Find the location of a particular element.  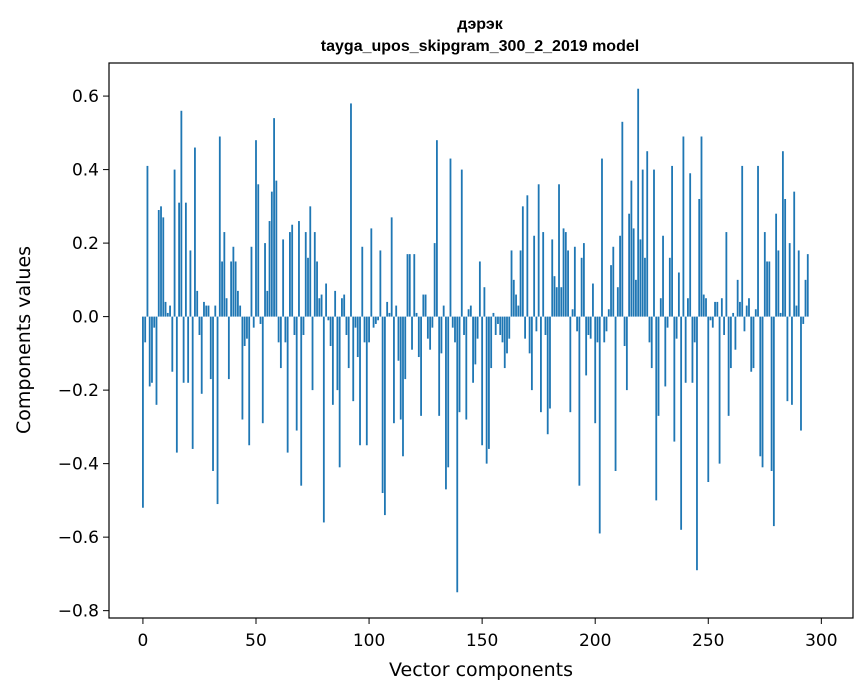

y-axis: −0.8 −0.6 −0.4 −0.2 0.0 0.2 0.4 0.6 is located at coordinates (83, 354).